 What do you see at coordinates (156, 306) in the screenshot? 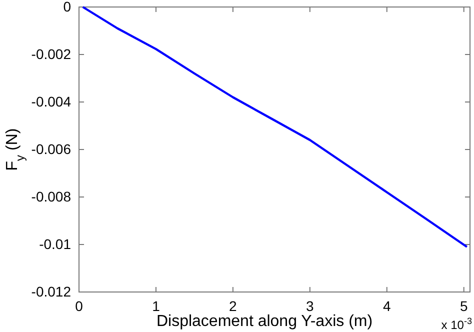
I see `x-tick-label: 1` at bounding box center [156, 306].